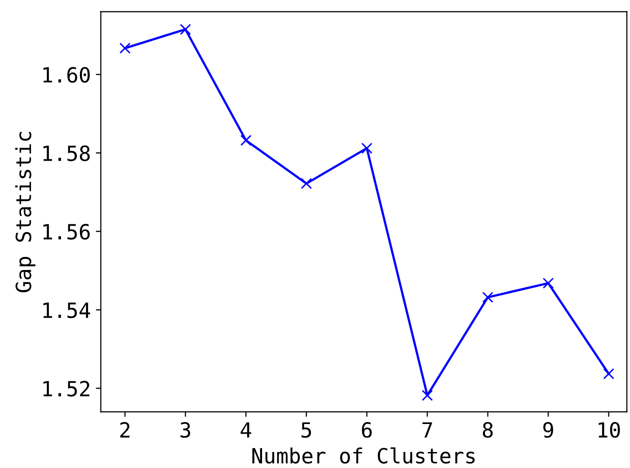 The image size is (630, 468). I want to click on y-tick-label: 1.56, so click(66, 232).